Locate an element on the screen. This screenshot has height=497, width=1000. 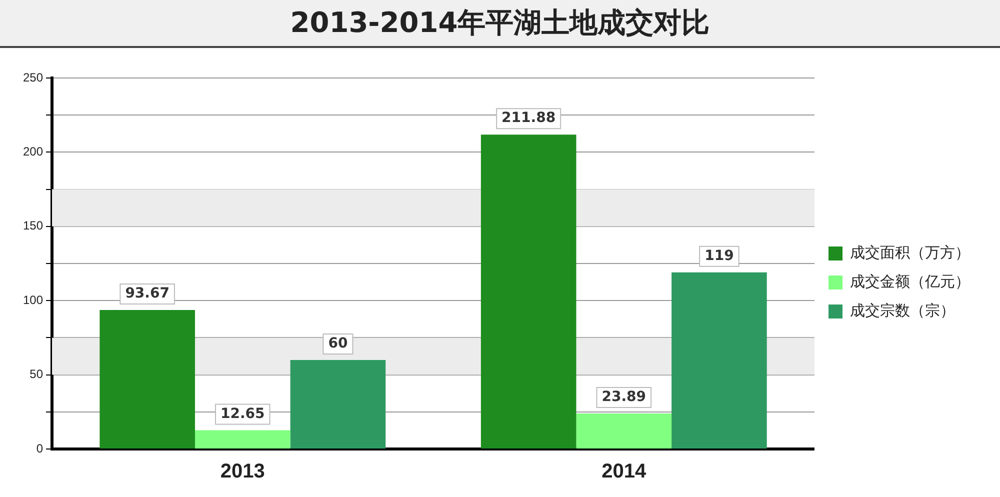
y-tick-label: 0 is located at coordinates (40, 448).